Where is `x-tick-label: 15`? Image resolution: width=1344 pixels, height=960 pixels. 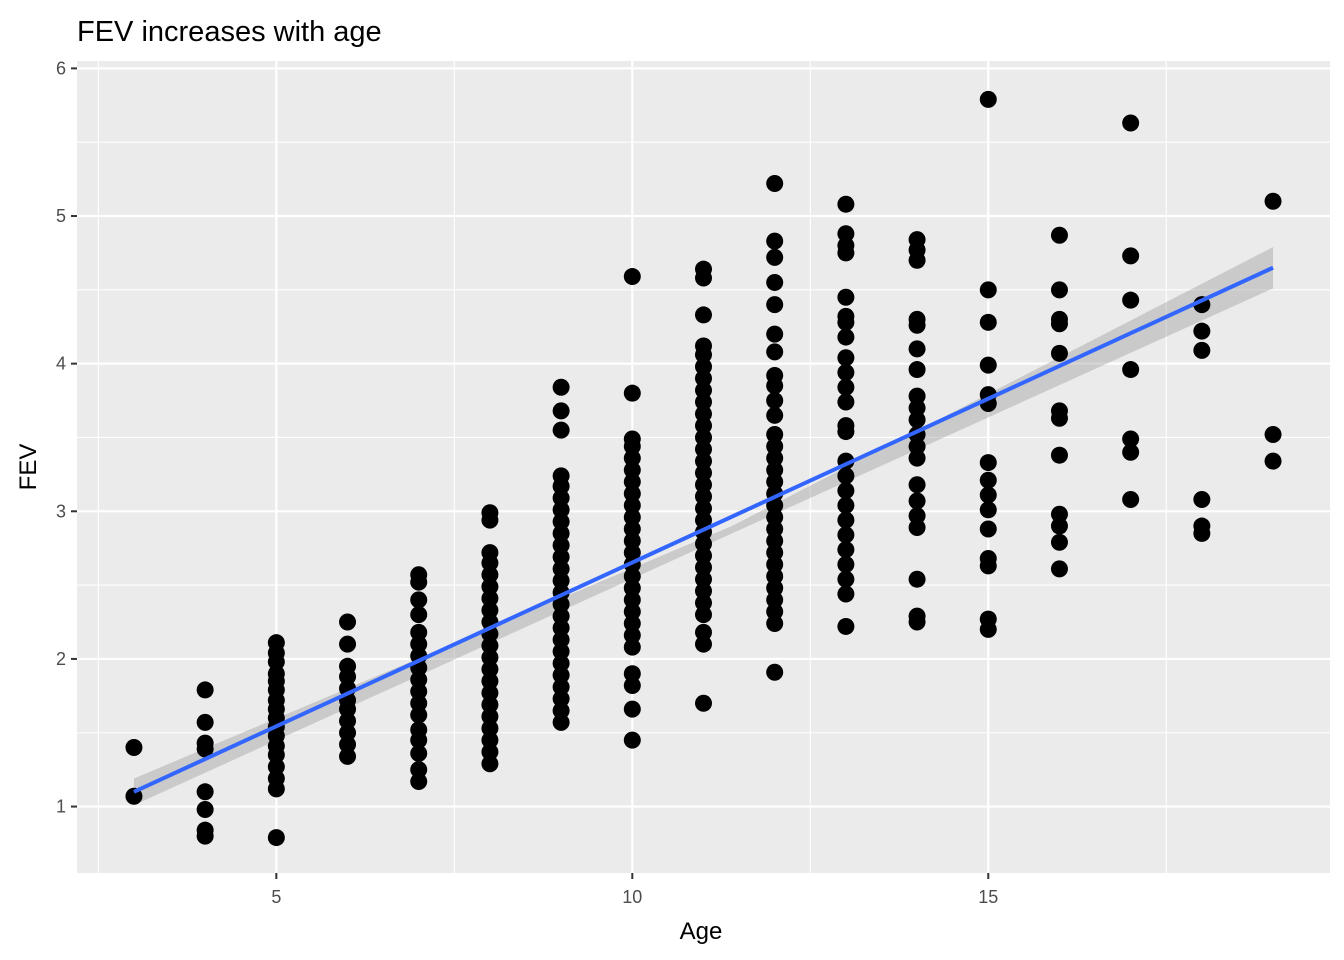
x-tick-label: 15 is located at coordinates (988, 897).